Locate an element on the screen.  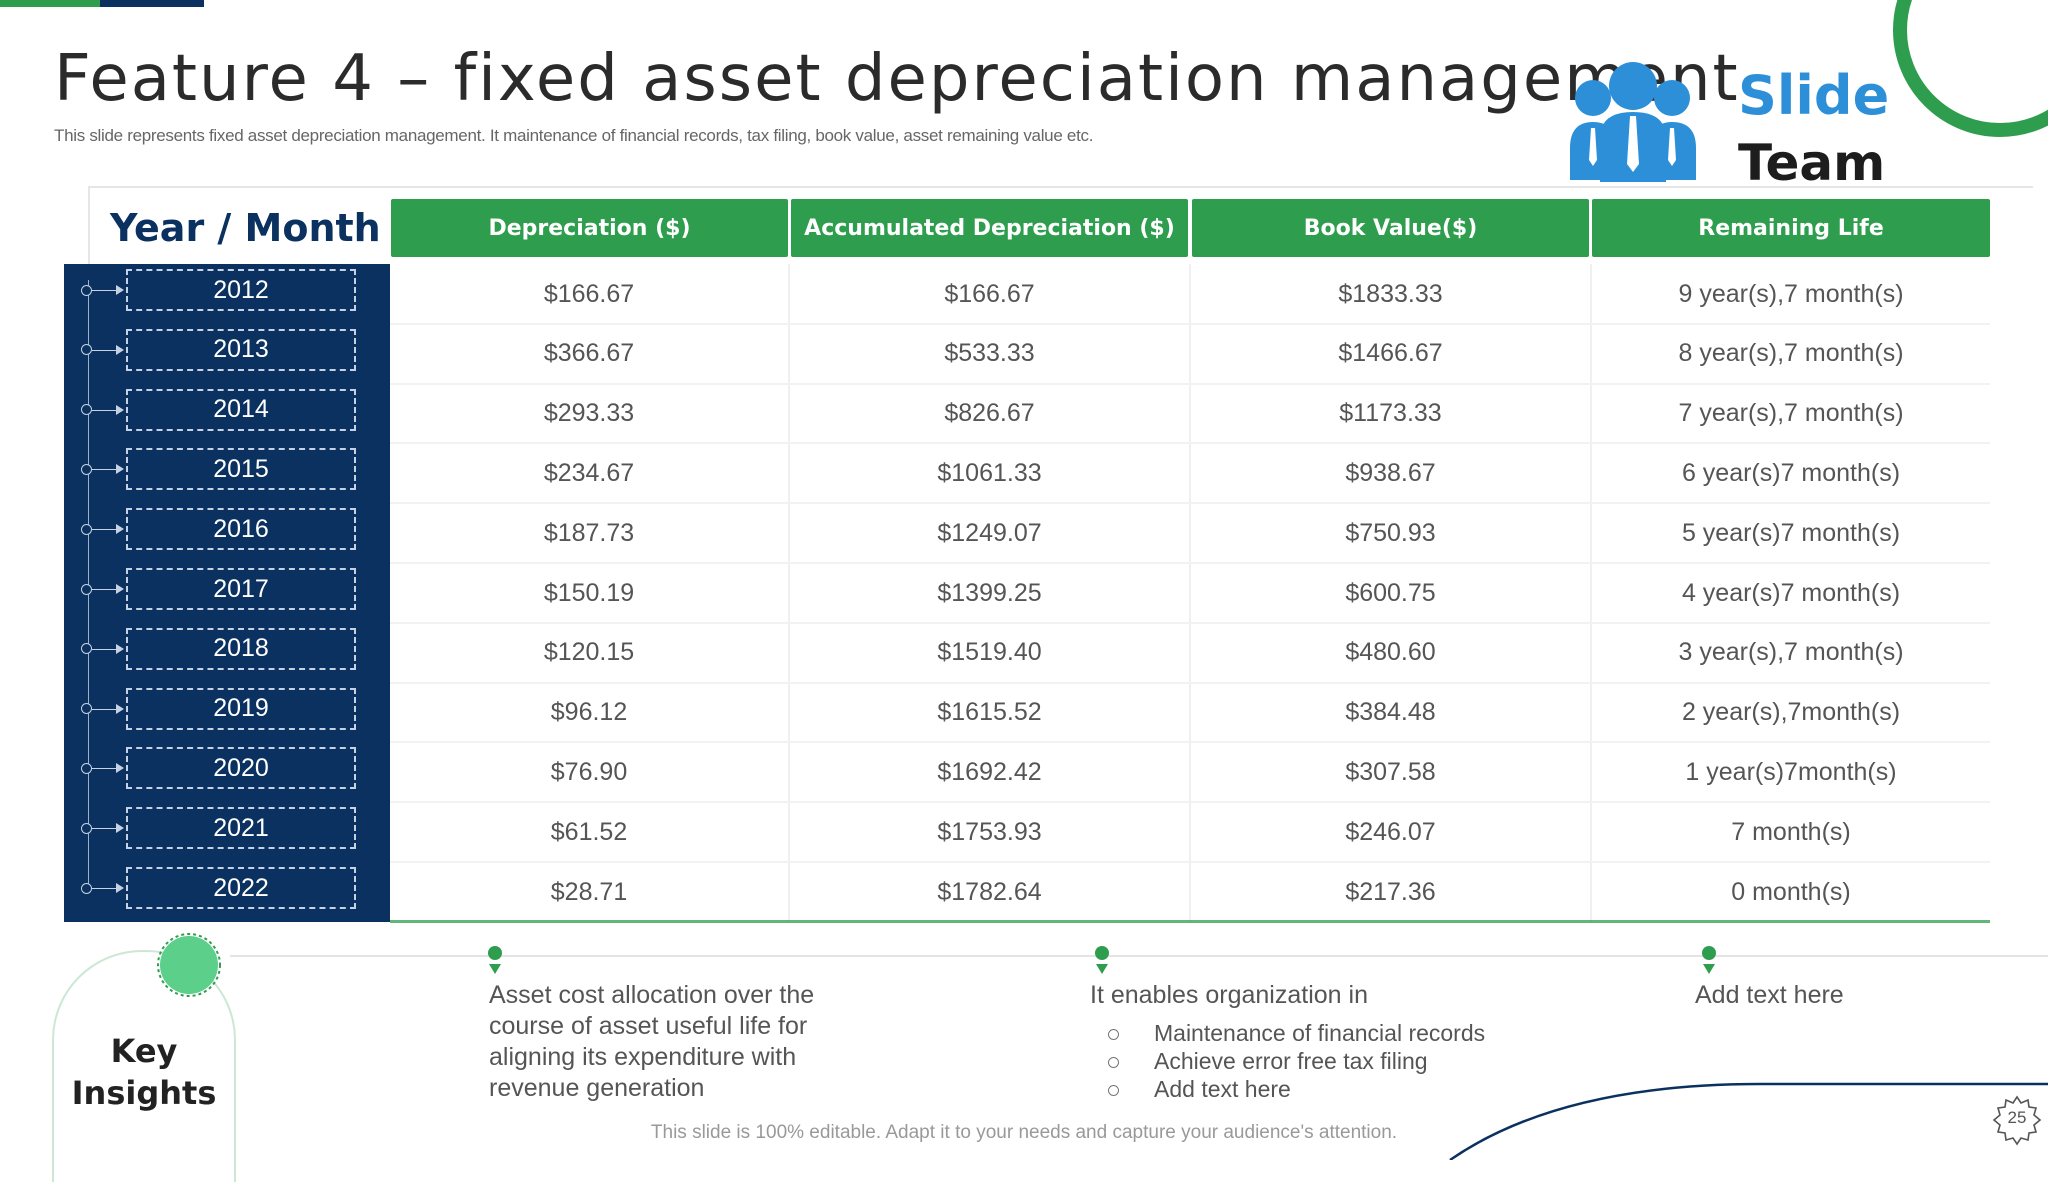
logo-text-slide: Slide is located at coordinates (1814, 95).